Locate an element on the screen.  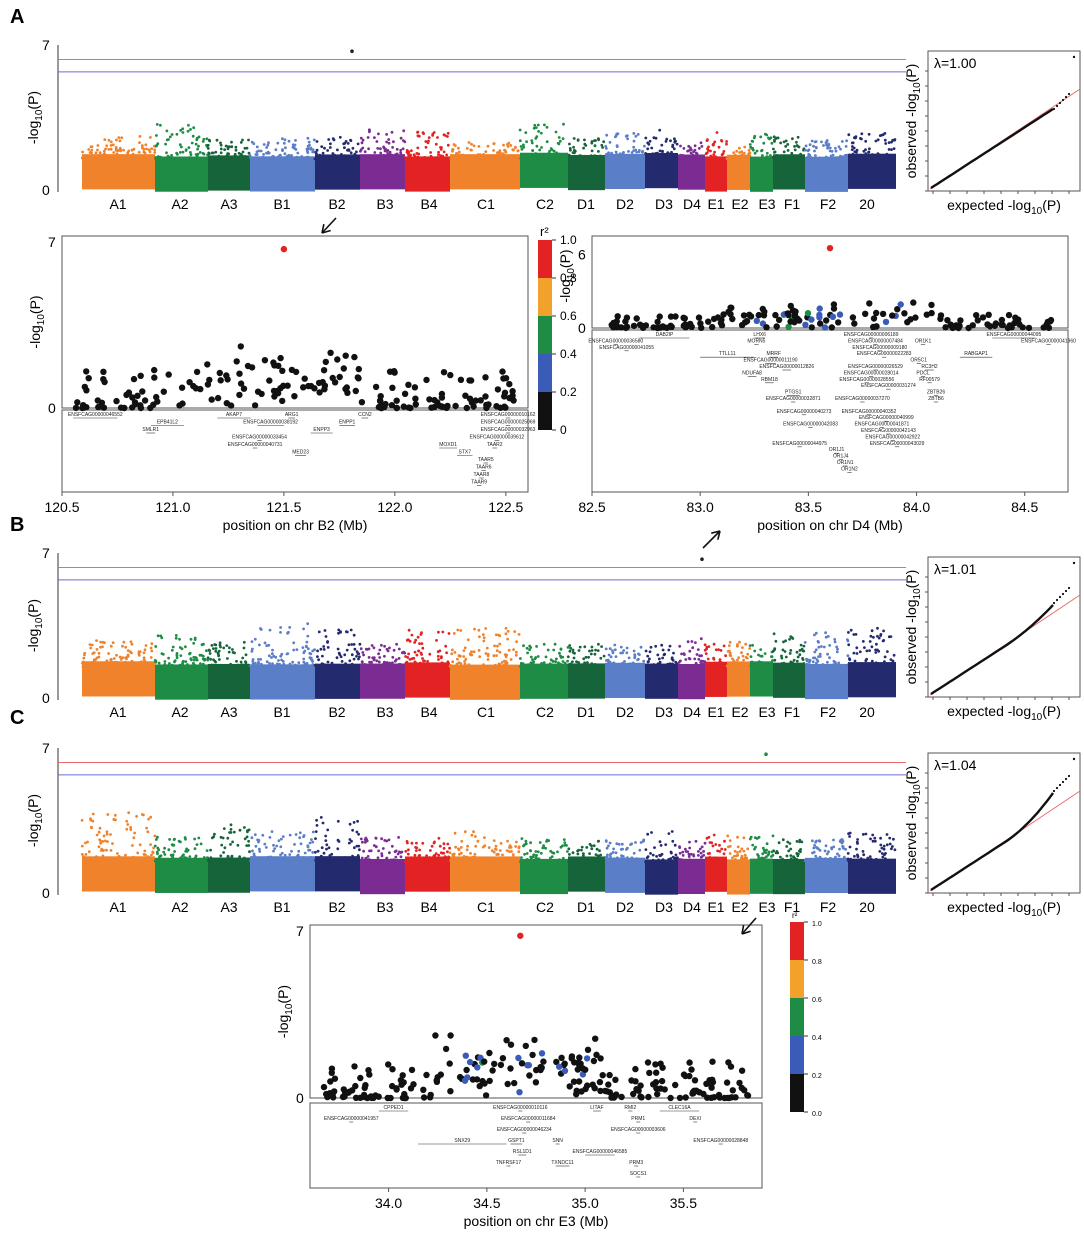
gene-label: ENSFCAG00000032871 is located at coordinates (793, 399).